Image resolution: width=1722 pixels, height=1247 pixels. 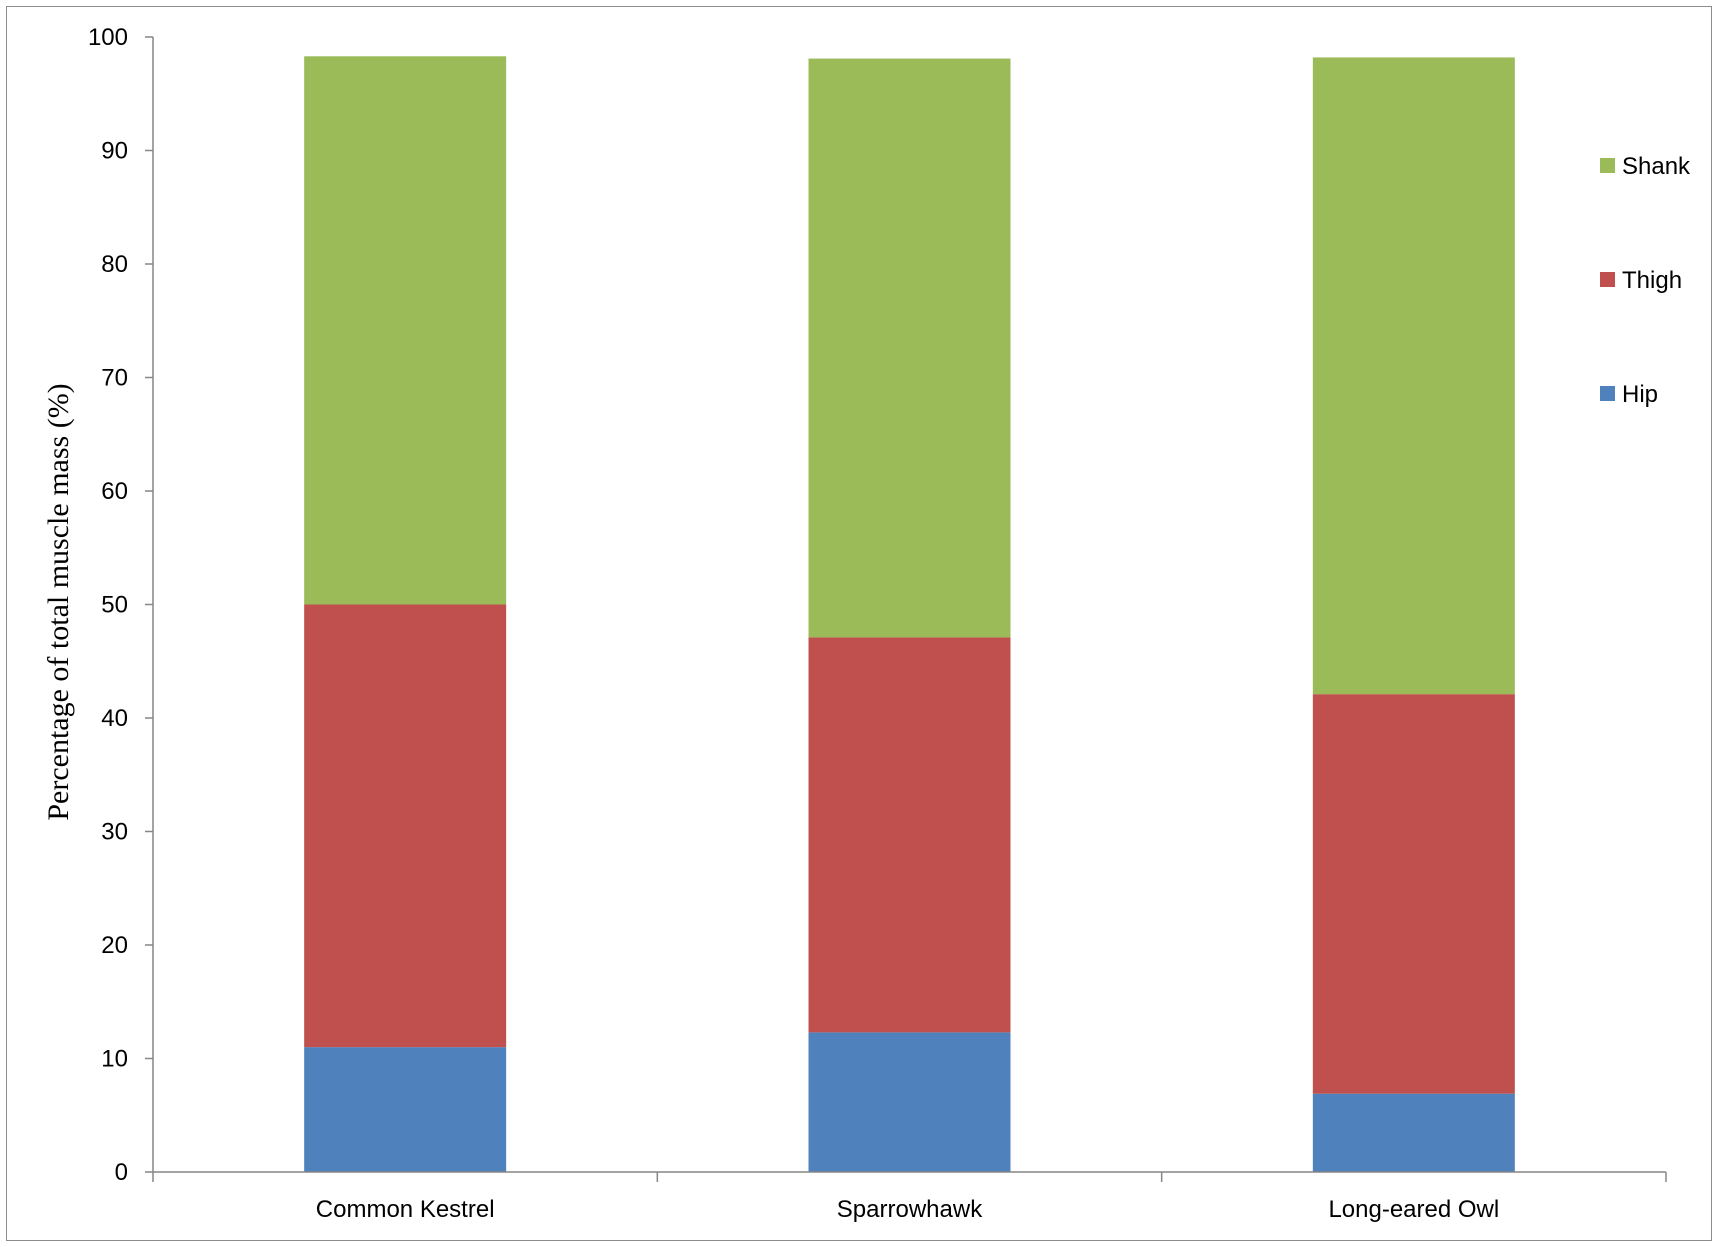 I want to click on legend: Shank Thigh Hip, so click(x=1645, y=280).